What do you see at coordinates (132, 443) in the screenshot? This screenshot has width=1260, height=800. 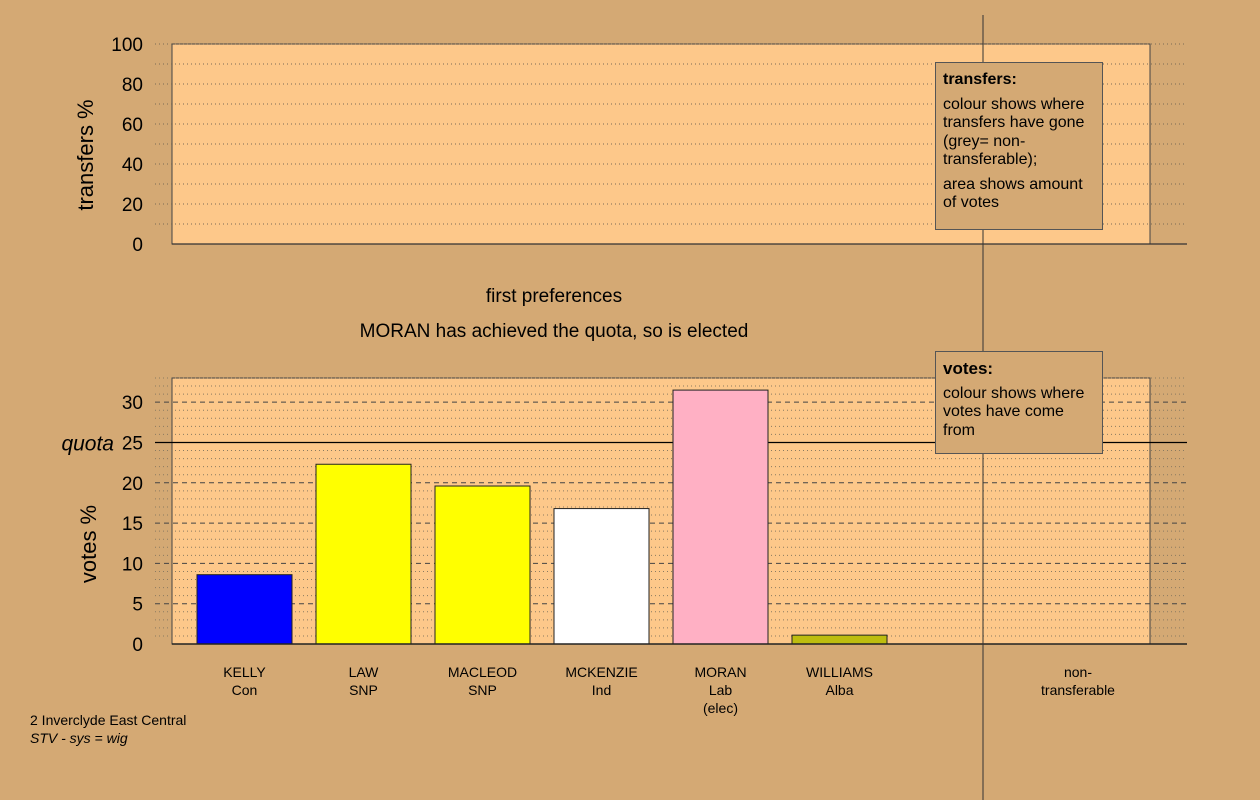 I see `votes-y-tick-label: 25` at bounding box center [132, 443].